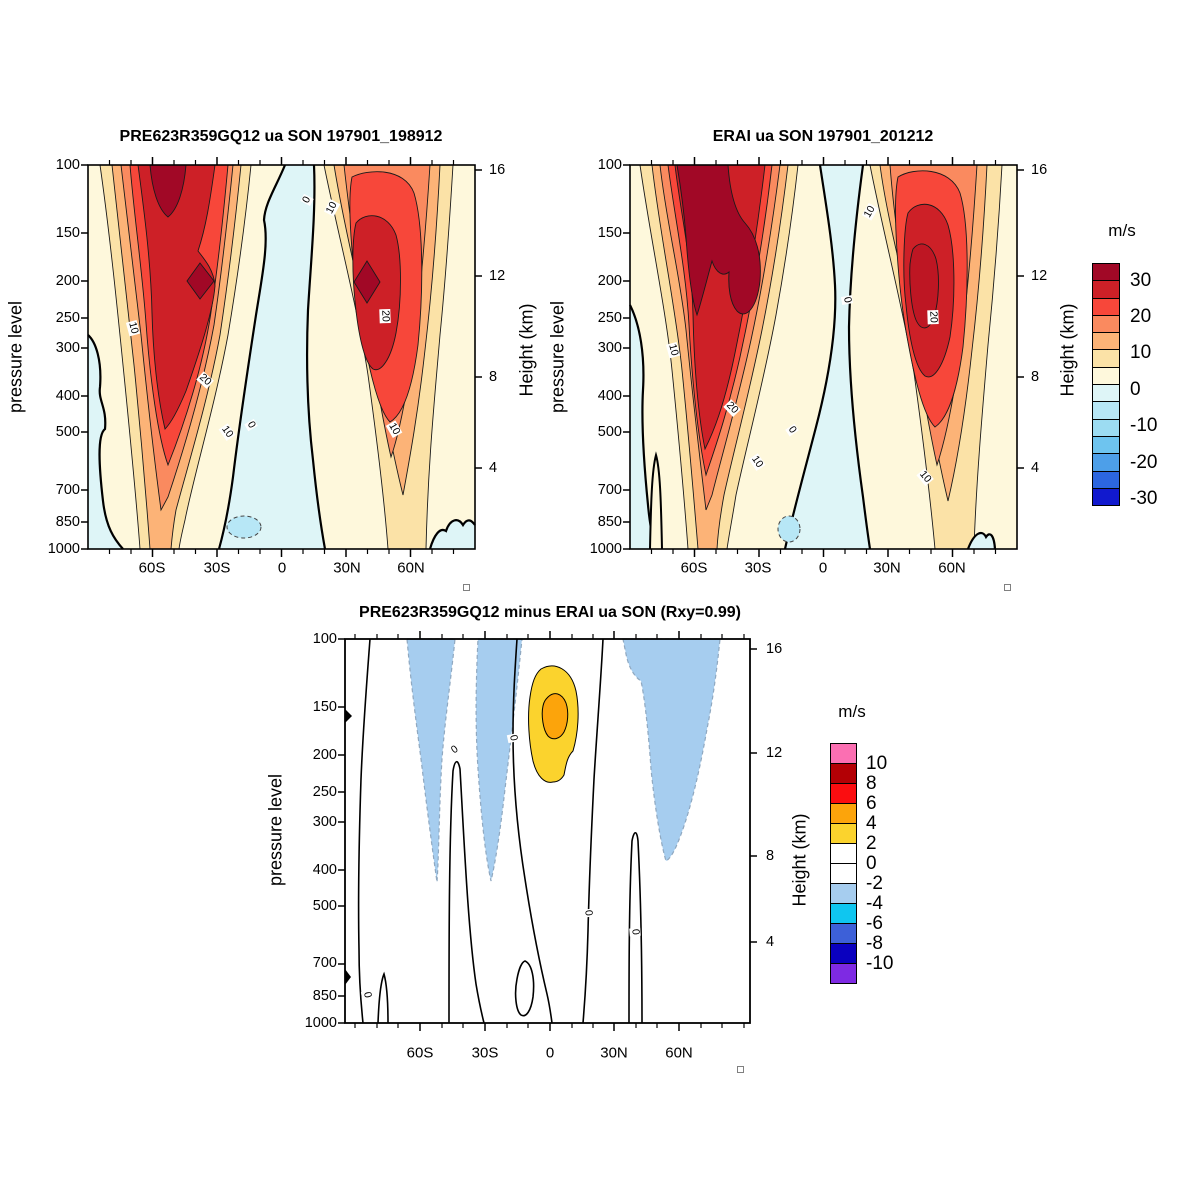  I want to click on contour-plot-diff, so click(547, 831).